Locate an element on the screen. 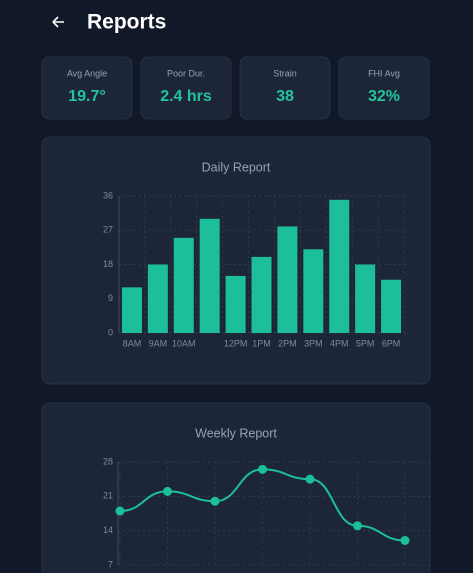 This screenshot has width=473, height=573. chart-title: Daily Report is located at coordinates (236, 167).